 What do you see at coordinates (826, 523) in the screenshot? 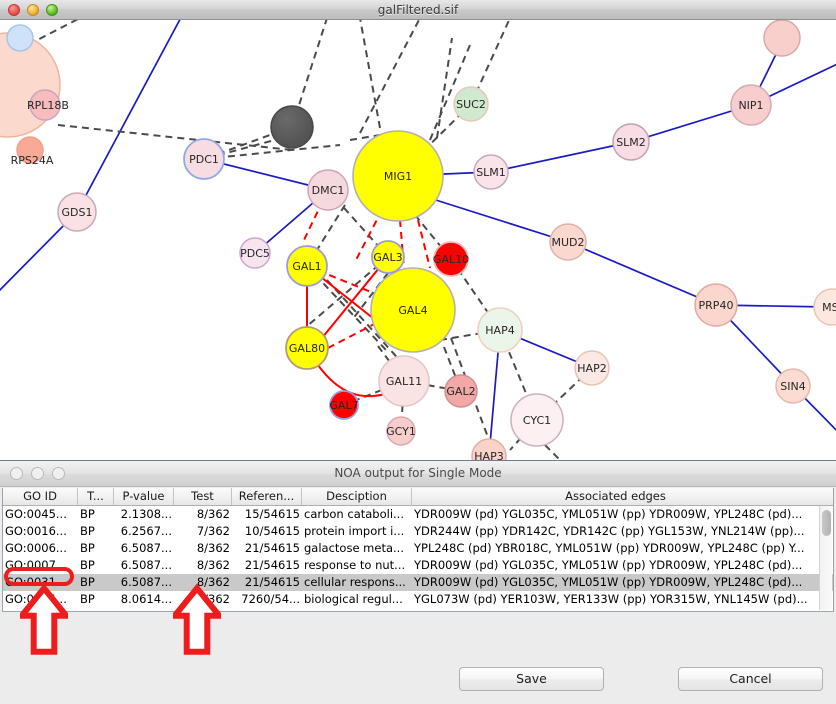
I see `scrollbar-thumb` at bounding box center [826, 523].